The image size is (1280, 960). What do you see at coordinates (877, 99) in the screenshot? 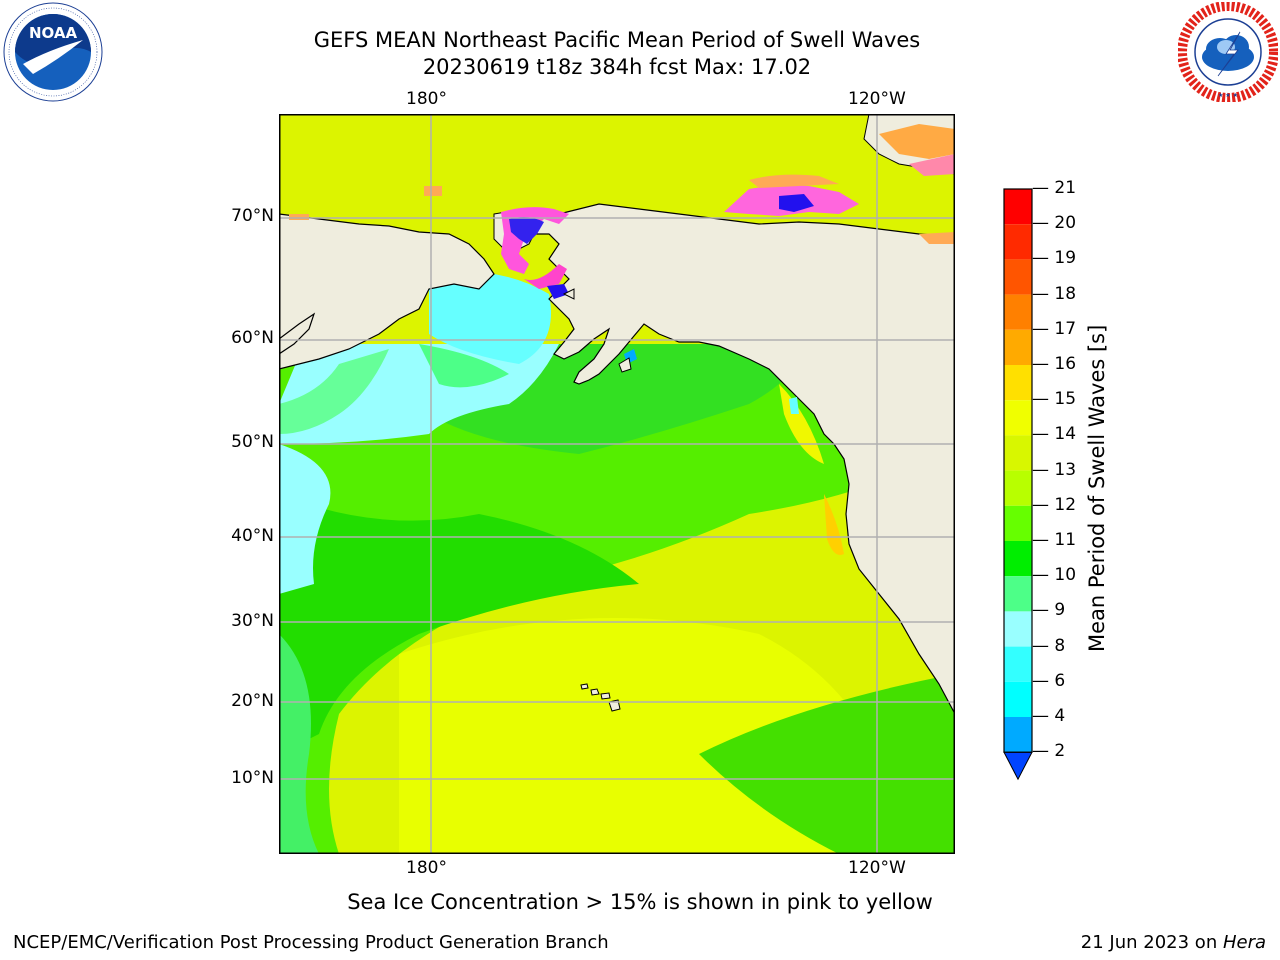
I see `lon-label-top-120w: 120°W` at bounding box center [877, 99].